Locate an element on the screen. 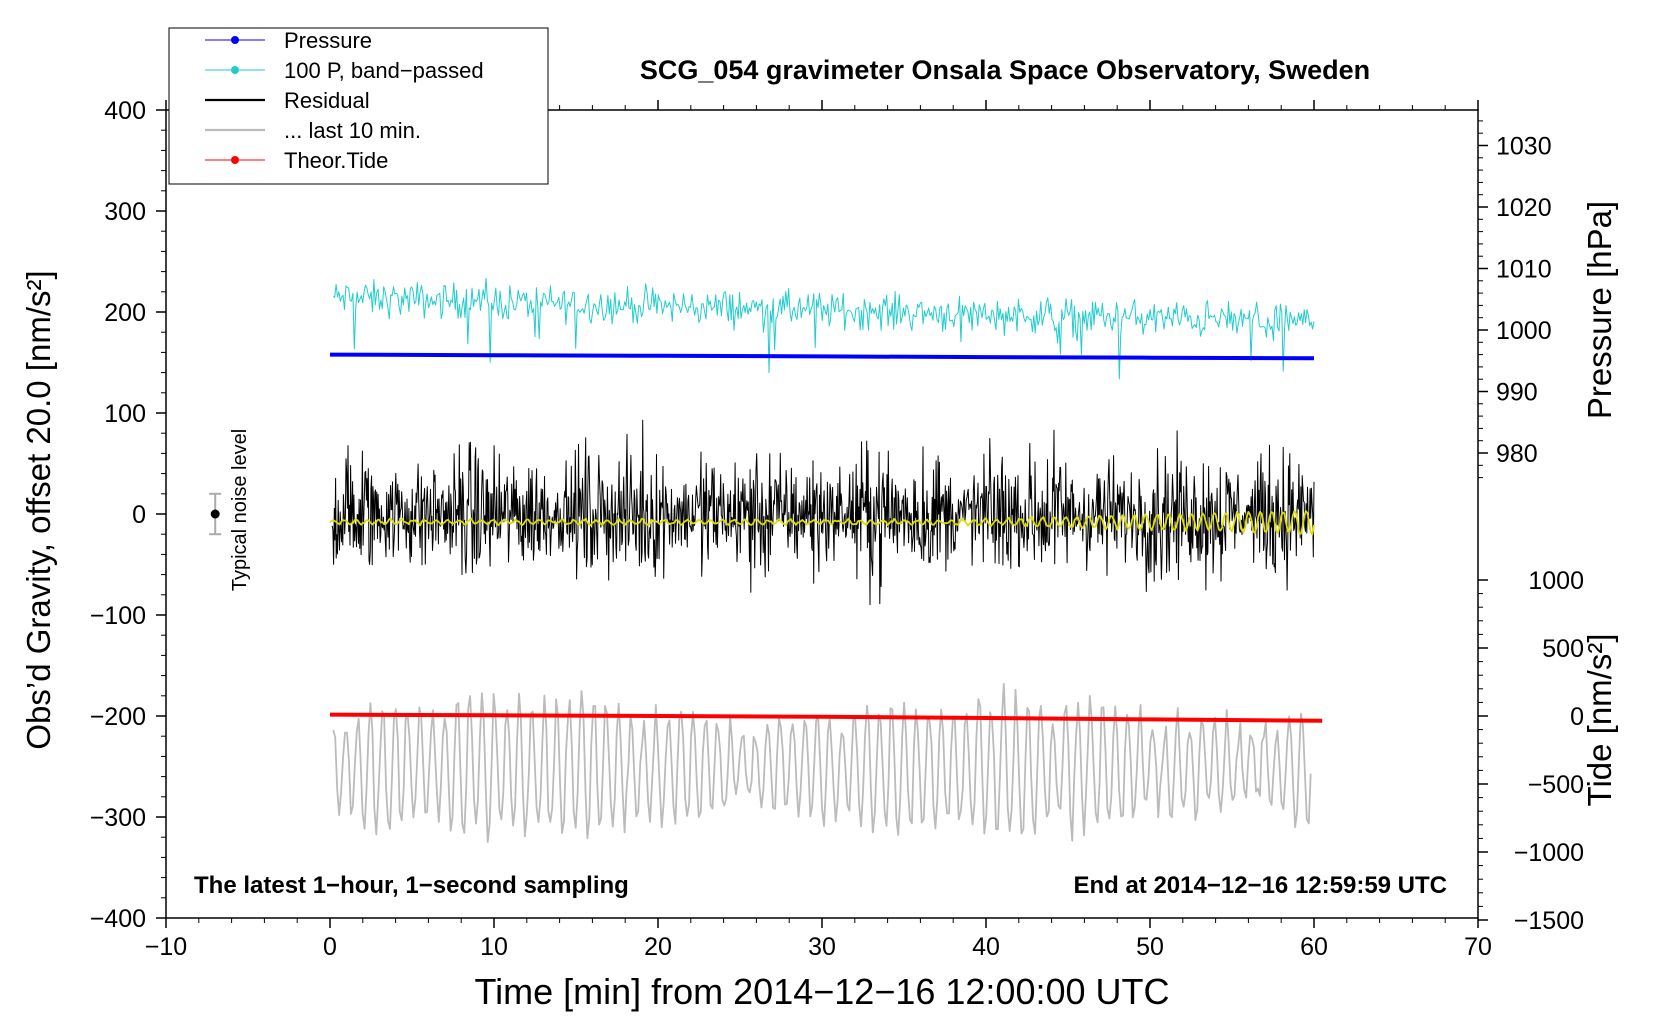  noise-level-point is located at coordinates (215, 514).